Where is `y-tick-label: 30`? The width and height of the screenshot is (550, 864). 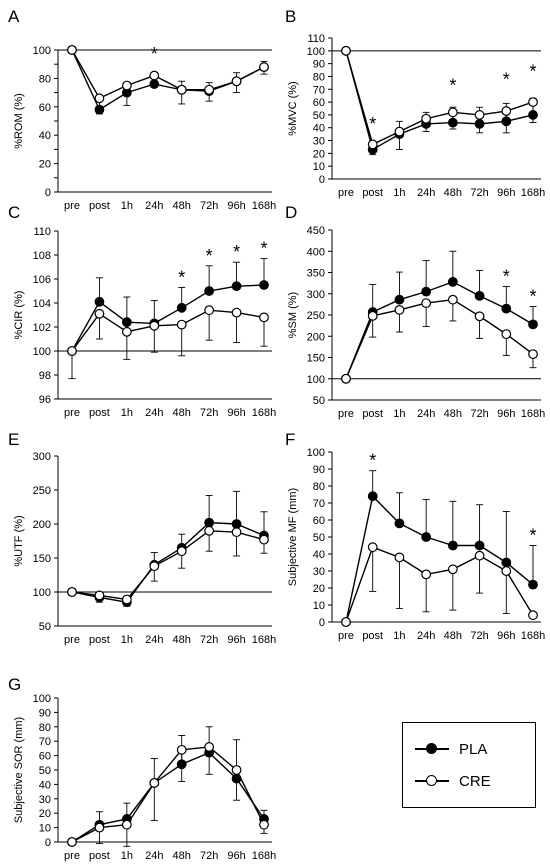
y-tick-label: 30 is located at coordinates (319, 142).